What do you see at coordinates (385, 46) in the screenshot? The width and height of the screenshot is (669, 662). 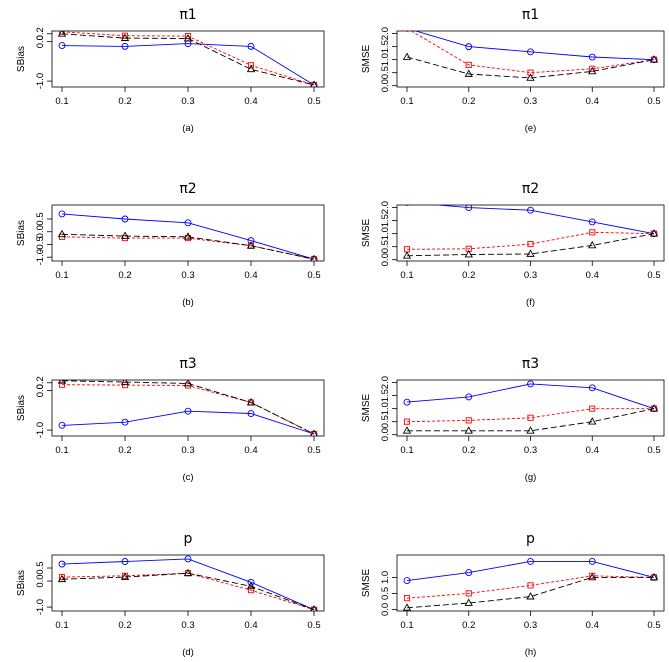 I see `y-tick-label: 1.5` at bounding box center [385, 46].